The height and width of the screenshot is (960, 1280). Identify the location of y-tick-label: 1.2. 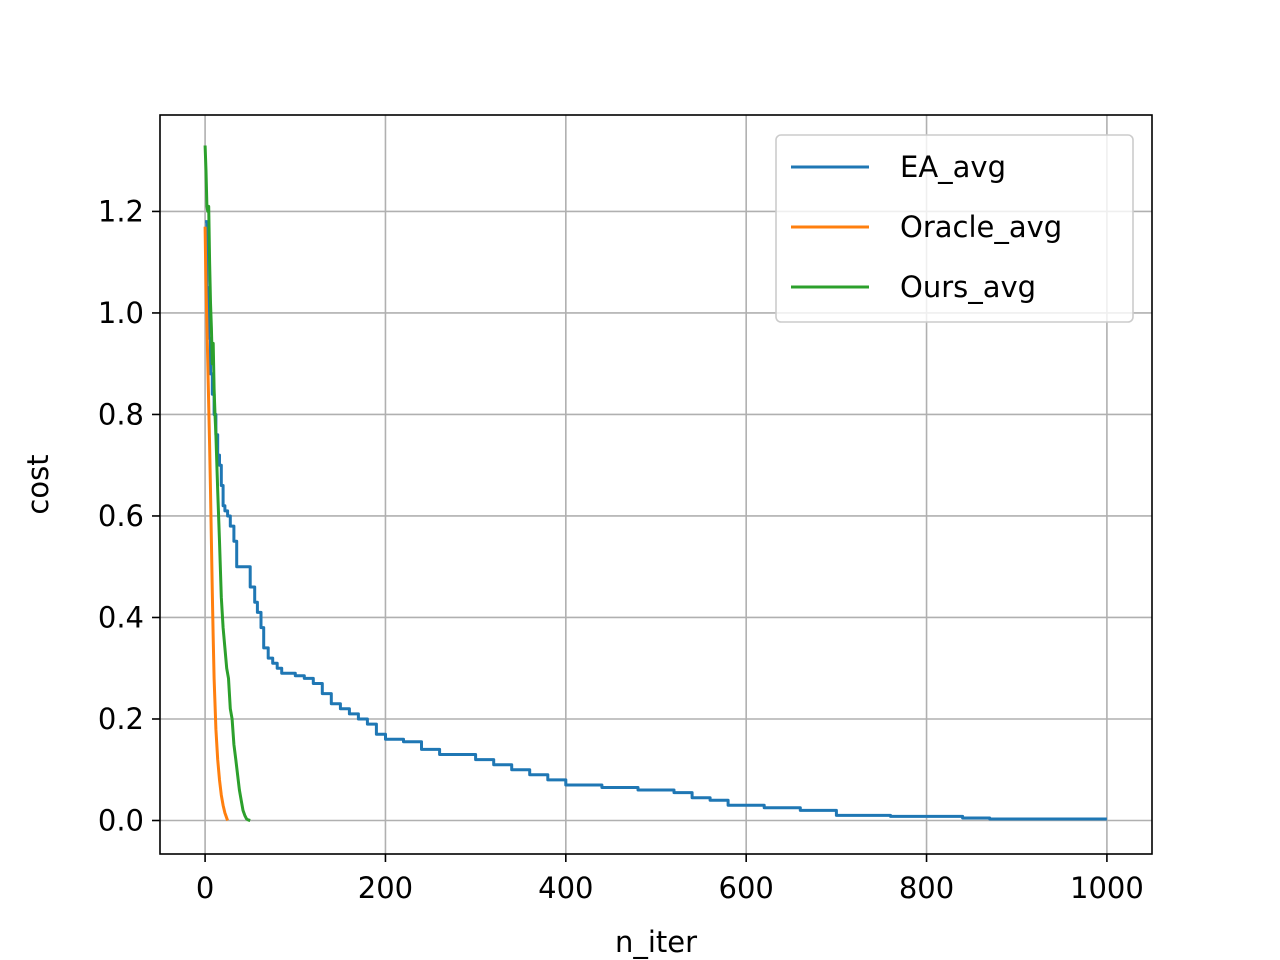
(121, 211).